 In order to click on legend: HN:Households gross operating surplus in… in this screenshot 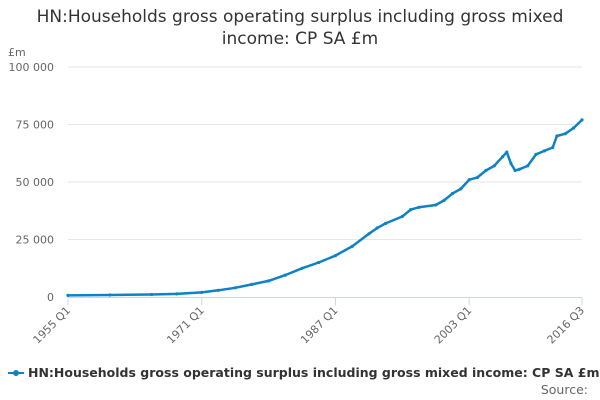, I will do `click(304, 372)`.